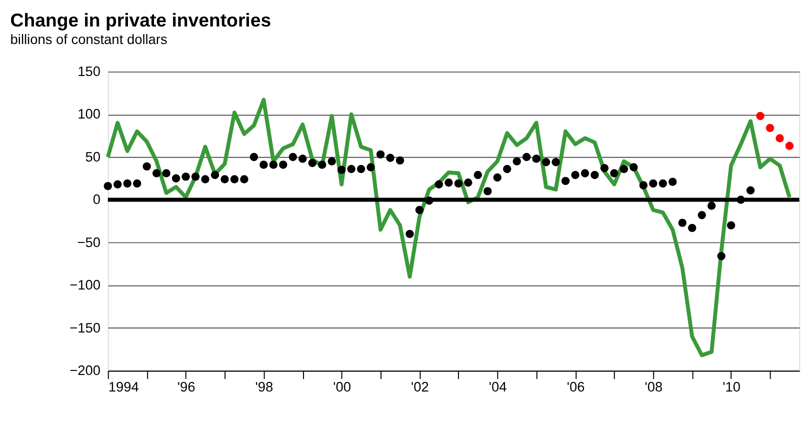  Describe the element at coordinates (85, 370) in the screenshot. I see `y-tick-label: −200` at that location.